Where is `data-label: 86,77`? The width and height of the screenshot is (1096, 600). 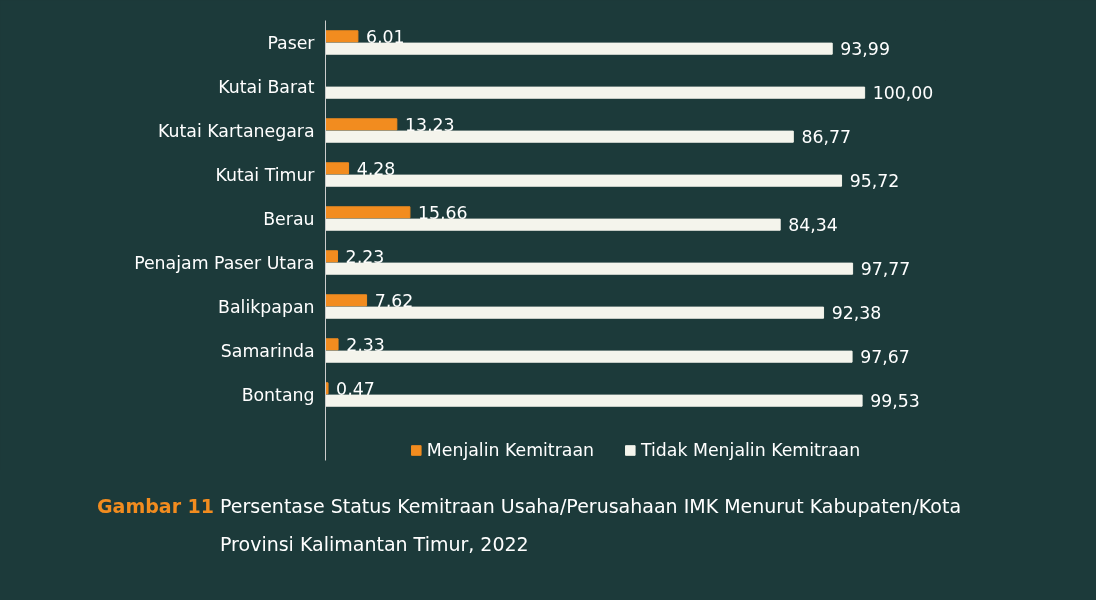 data-label: 86,77 is located at coordinates (826, 137).